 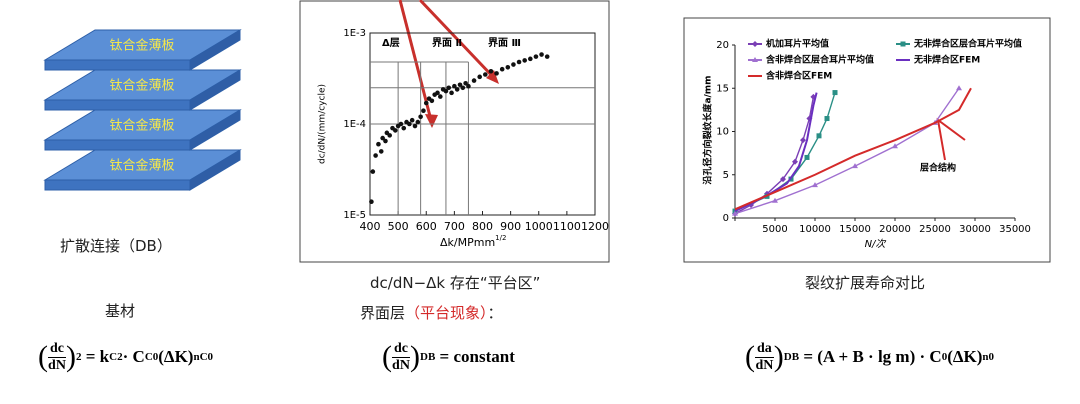 What do you see at coordinates (774, 229) in the screenshot?
I see `x-tick-label: 5000` at bounding box center [774, 229].